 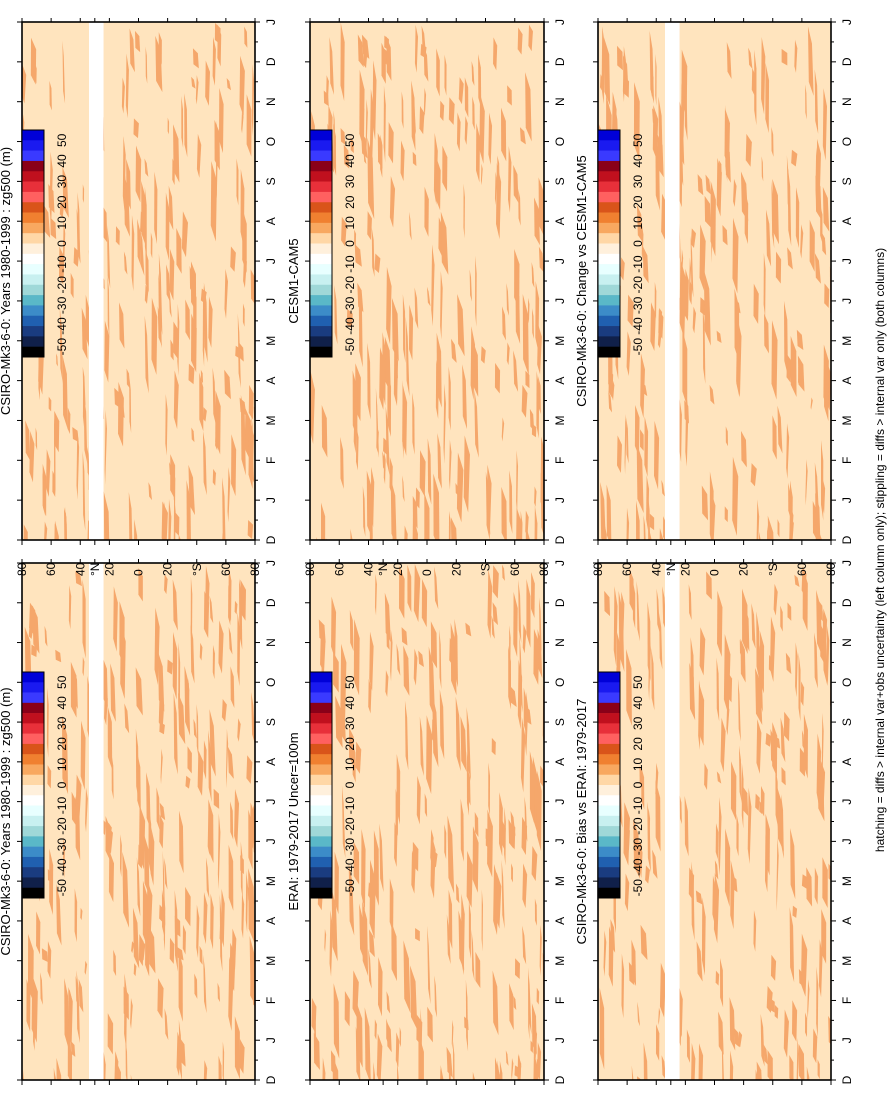 I want to click on colorbar-label: -20, so click(x=62, y=285).